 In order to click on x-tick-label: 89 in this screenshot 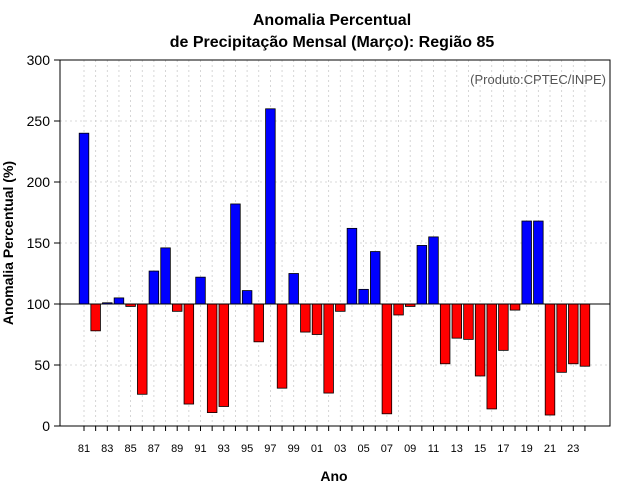, I will do `click(177, 449)`.